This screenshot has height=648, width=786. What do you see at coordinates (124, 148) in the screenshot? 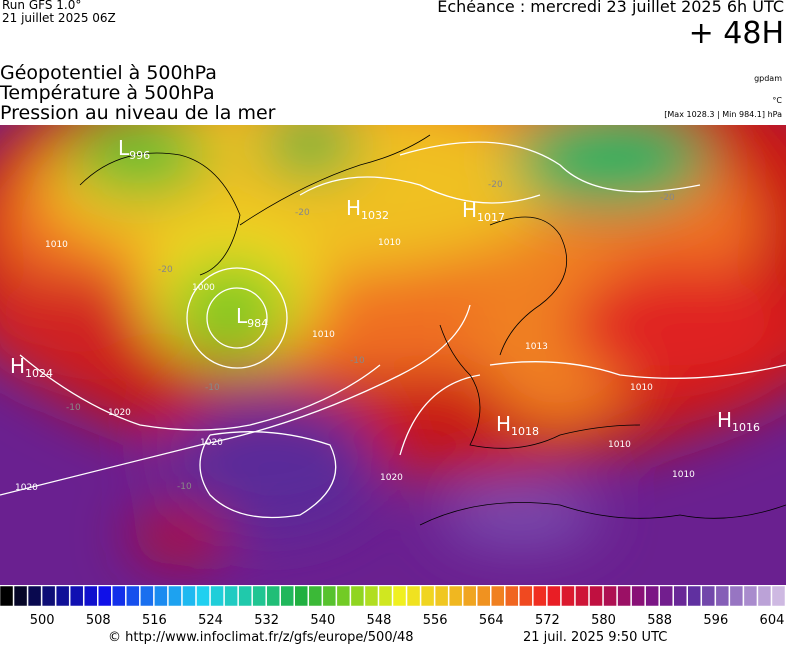
I see `center-type: L` at bounding box center [124, 148].